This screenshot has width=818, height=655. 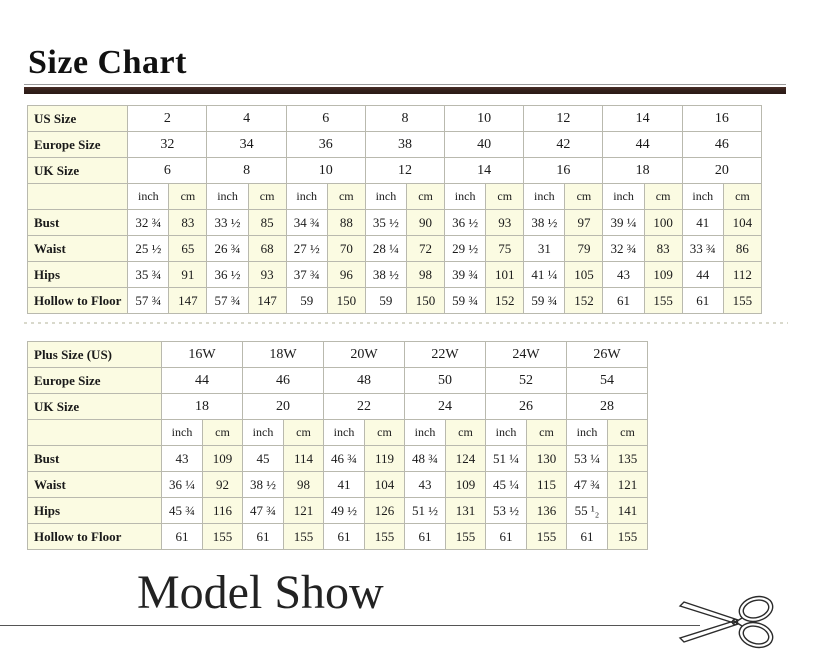 I want to click on size-cell: 4, so click(x=246, y=118).